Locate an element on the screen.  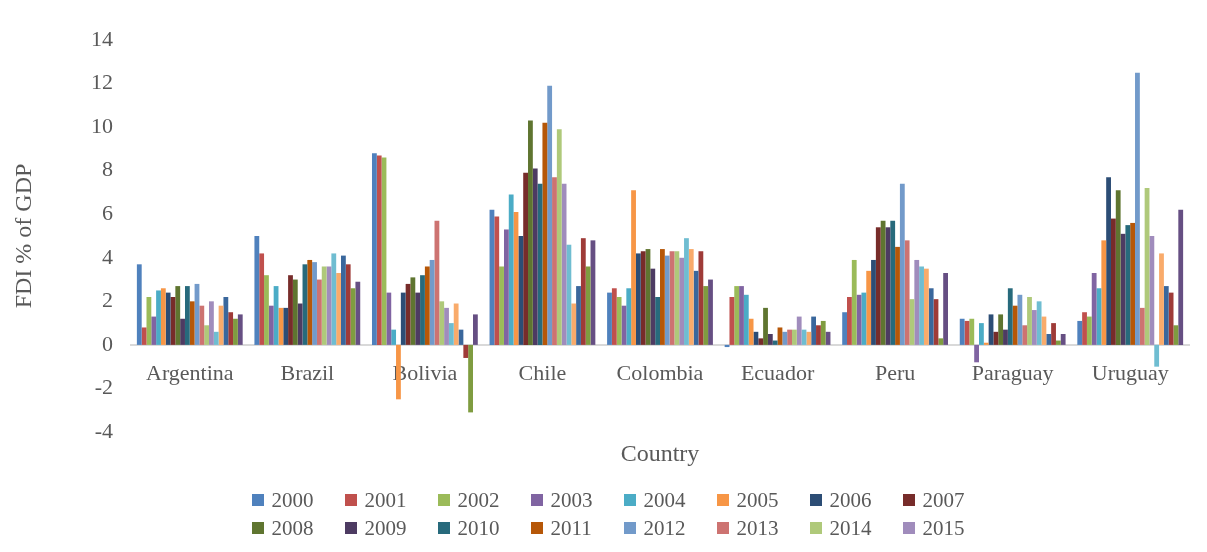
legend-label: 2001 is located at coordinates (385, 500).